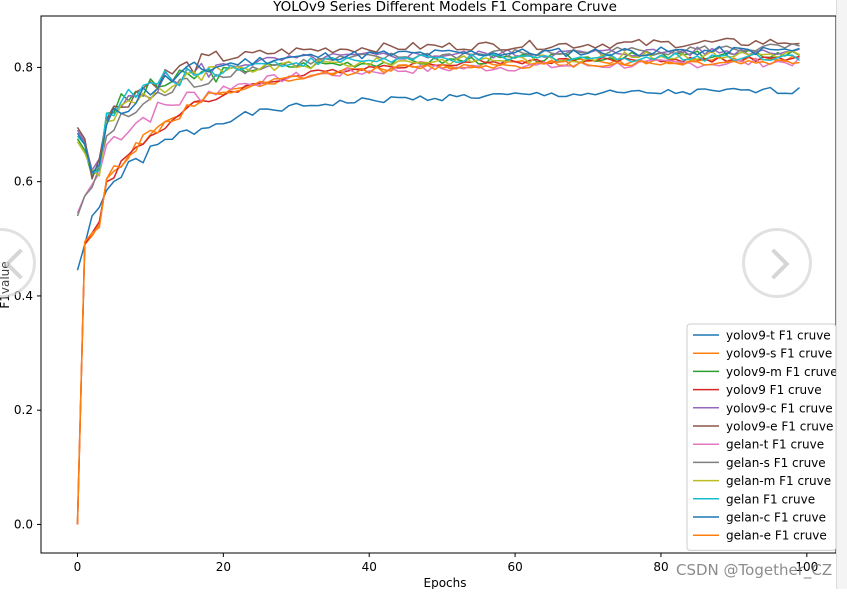 This screenshot has height=593, width=847. Describe the element at coordinates (779, 354) in the screenshot. I see `legend-entry: yolov9-s F1 cruve` at that location.